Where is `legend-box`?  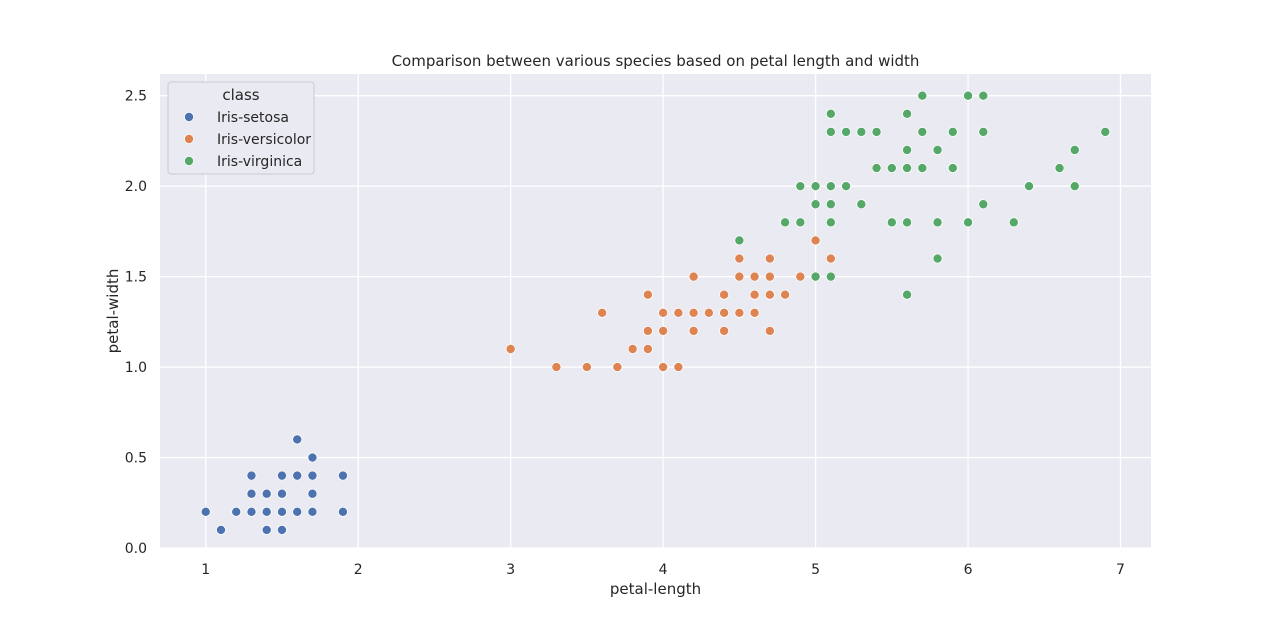
legend-box is located at coordinates (241, 128).